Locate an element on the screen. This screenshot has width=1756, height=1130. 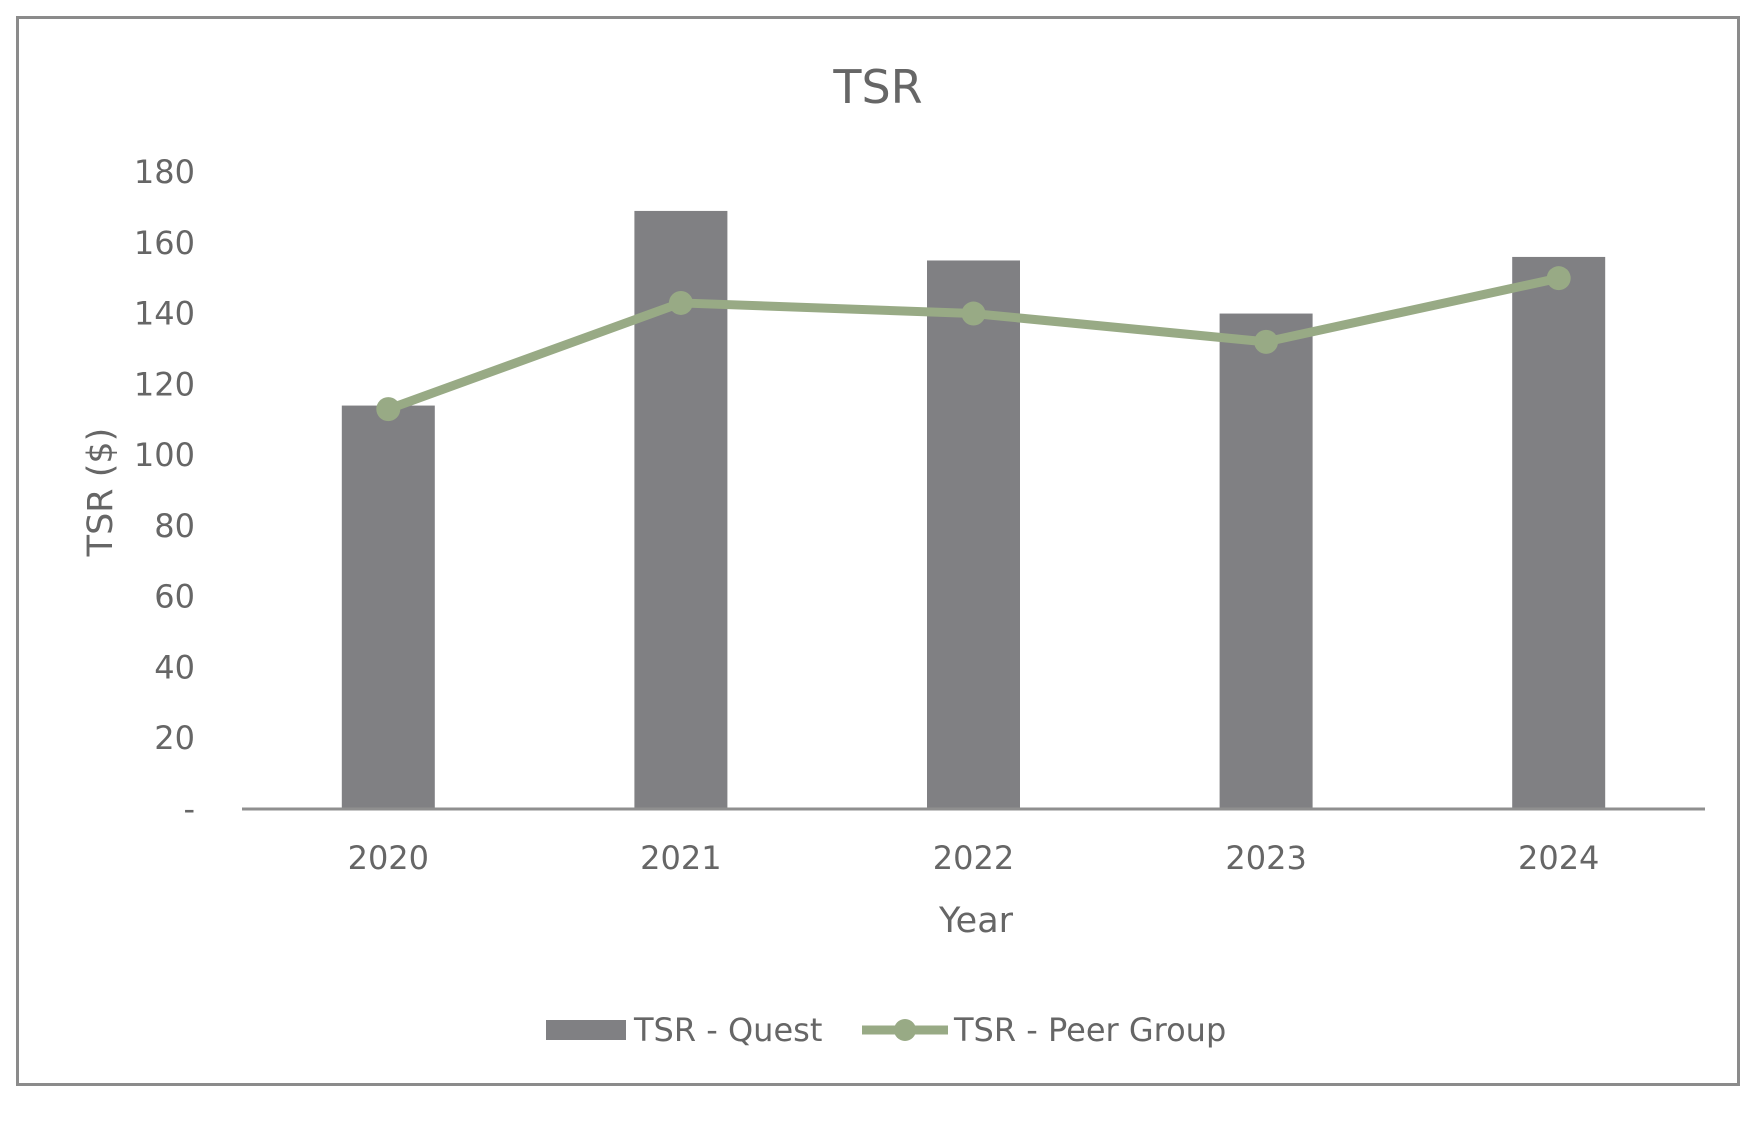
legend-marker-peer-group is located at coordinates (905, 1030).